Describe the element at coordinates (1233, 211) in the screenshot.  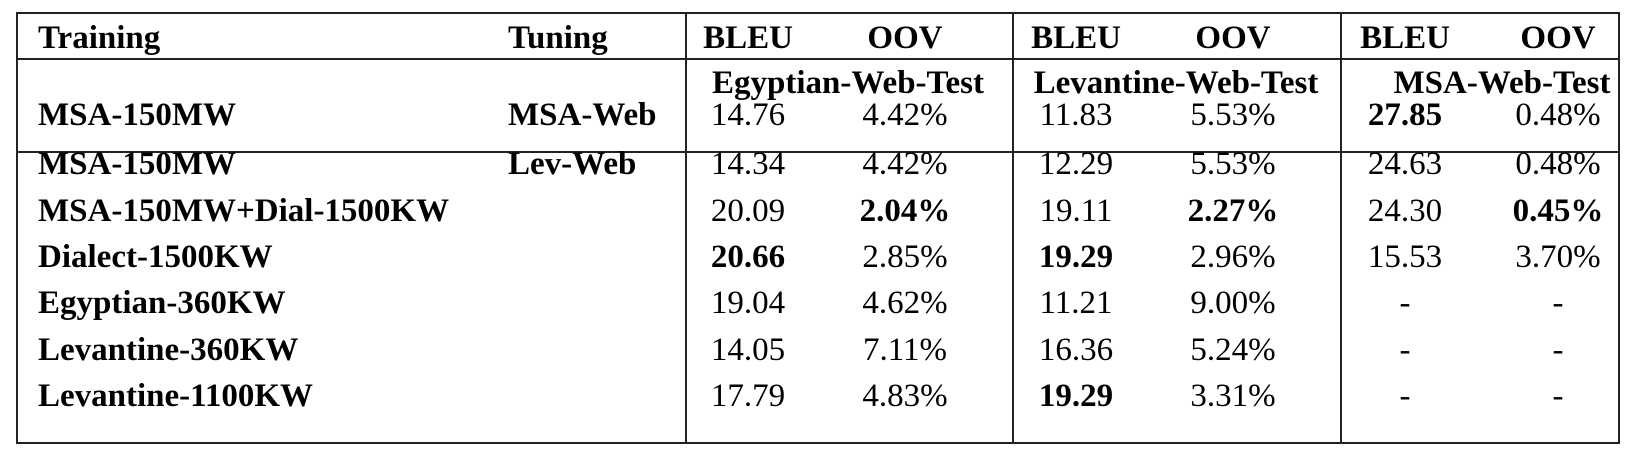
I see `oov-value: 2.27%` at that location.